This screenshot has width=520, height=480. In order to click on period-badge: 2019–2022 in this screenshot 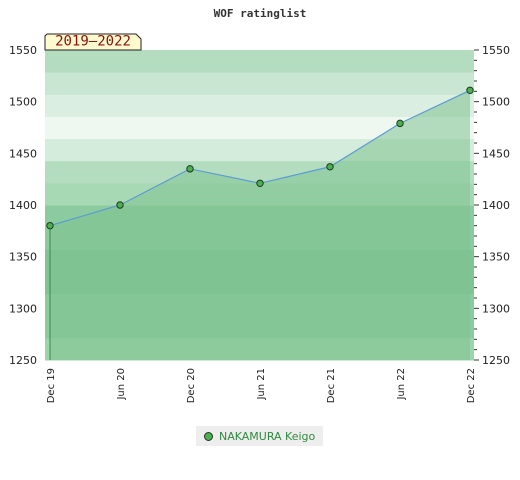, I will do `click(93, 42)`.